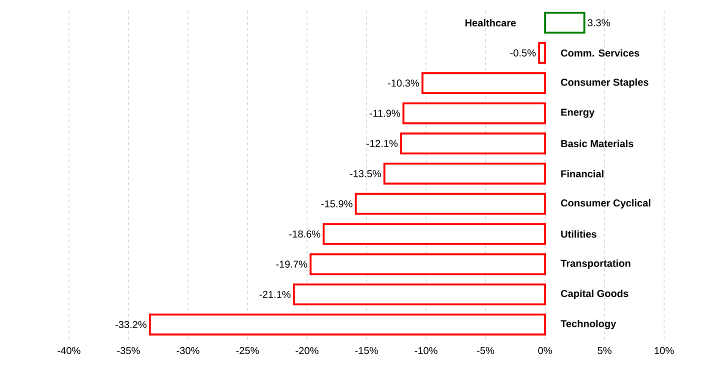  Describe the element at coordinates (594, 294) in the screenshot. I see `y-tick-label: Capital Goods` at that location.